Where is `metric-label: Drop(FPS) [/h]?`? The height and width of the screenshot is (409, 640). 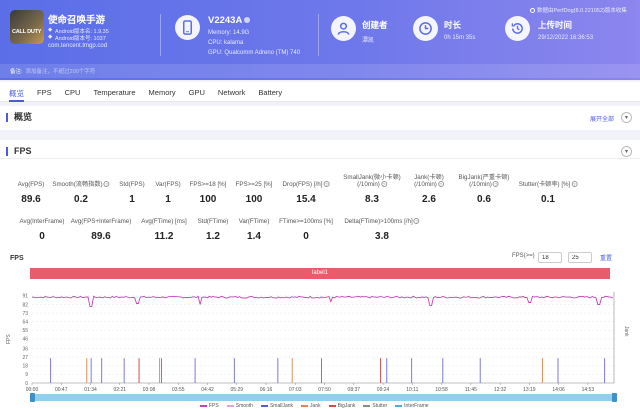 metric-label: Drop(FPS) [/h]? is located at coordinates (306, 184).